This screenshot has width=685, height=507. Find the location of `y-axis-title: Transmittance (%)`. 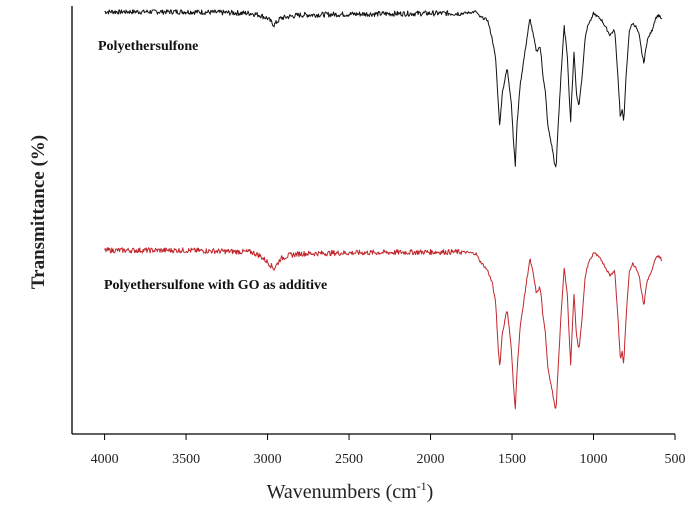

y-axis-title: Transmittance (%) is located at coordinates (38, 212).